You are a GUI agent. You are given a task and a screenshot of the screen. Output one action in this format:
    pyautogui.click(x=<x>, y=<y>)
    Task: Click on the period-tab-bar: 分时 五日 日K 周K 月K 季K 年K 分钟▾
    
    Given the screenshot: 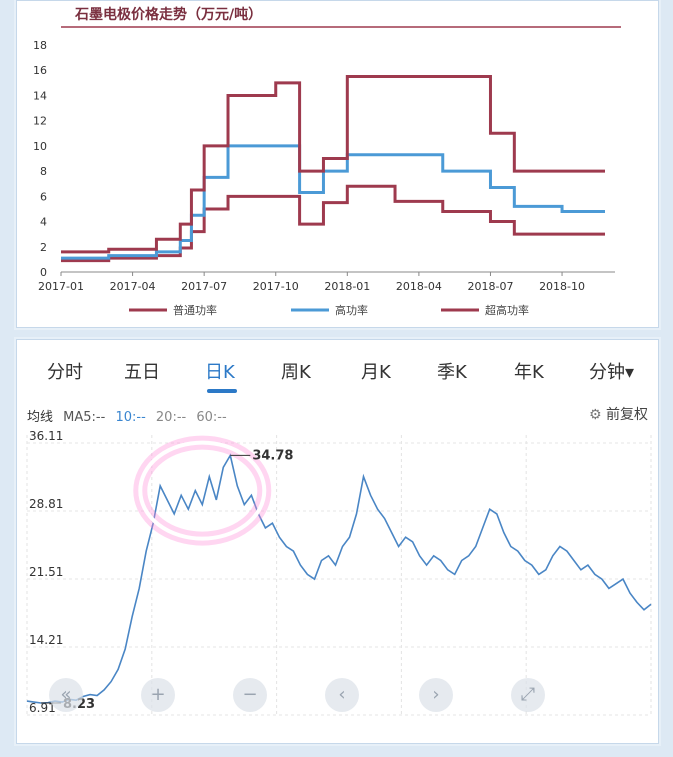 What is the action you would take?
    pyautogui.click(x=337, y=371)
    